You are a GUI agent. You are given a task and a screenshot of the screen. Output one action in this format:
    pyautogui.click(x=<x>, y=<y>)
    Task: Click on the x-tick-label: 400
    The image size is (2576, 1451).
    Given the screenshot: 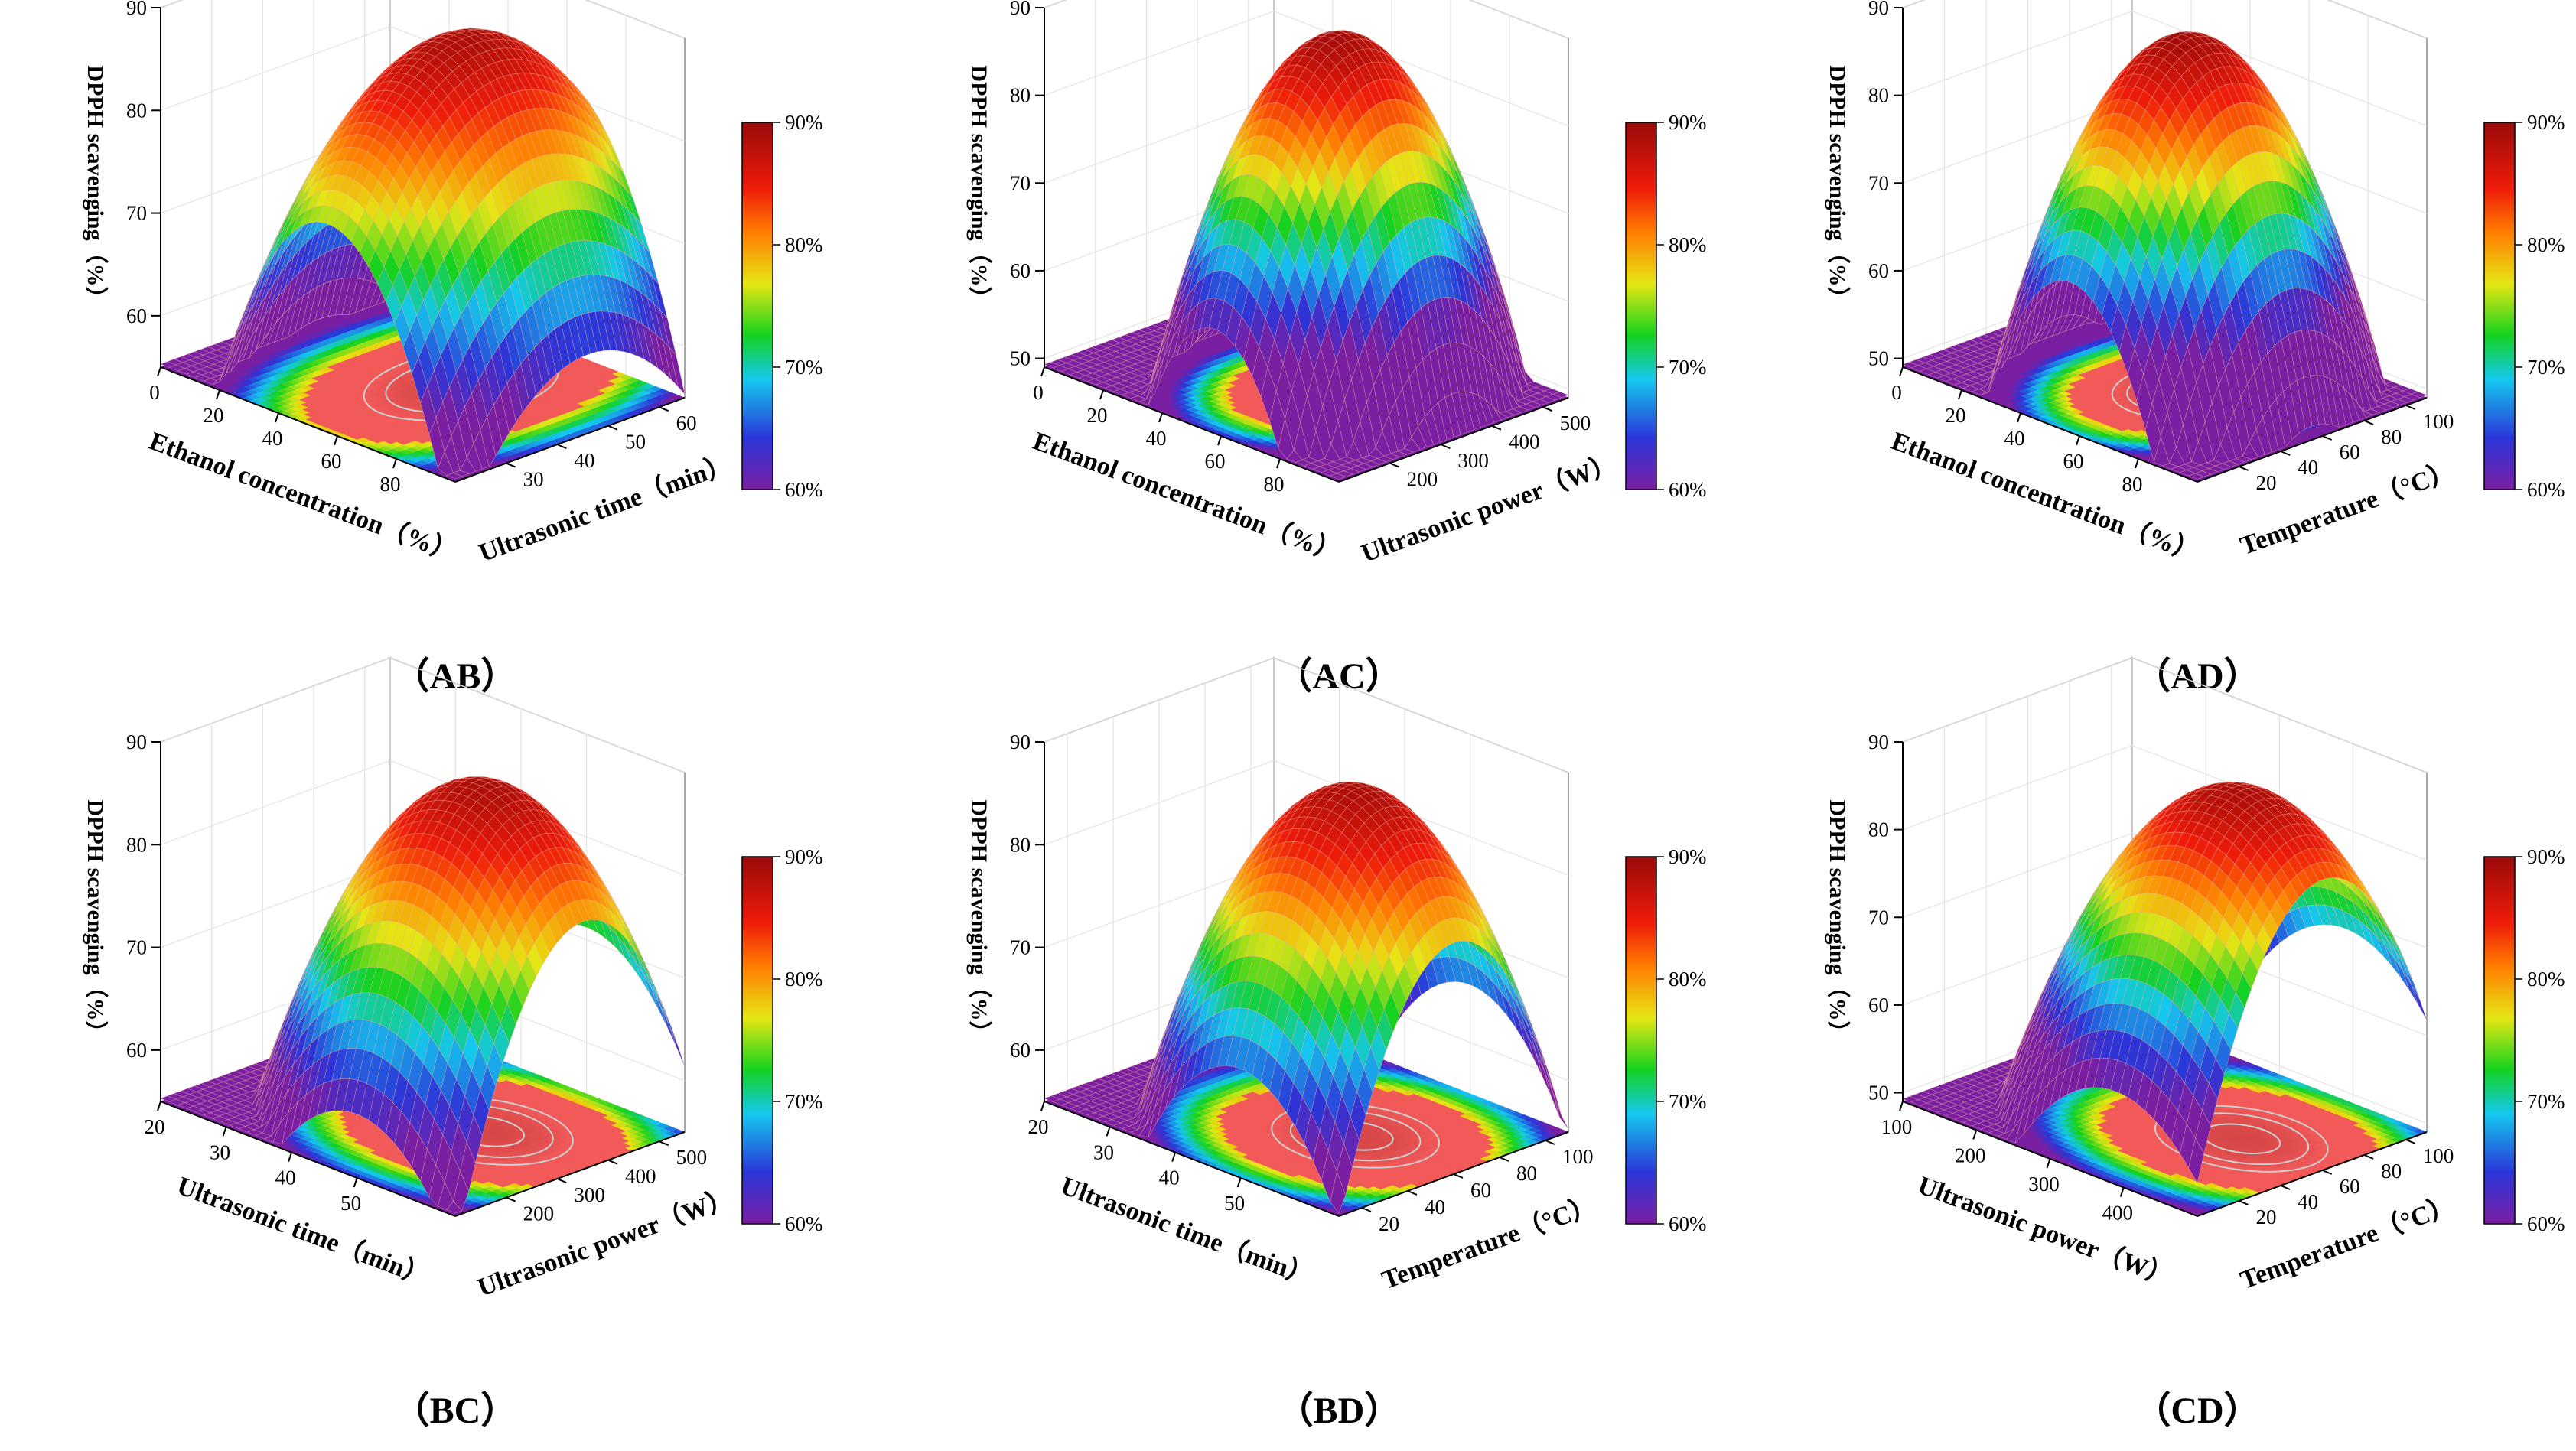 What is the action you would take?
    pyautogui.click(x=2118, y=1214)
    